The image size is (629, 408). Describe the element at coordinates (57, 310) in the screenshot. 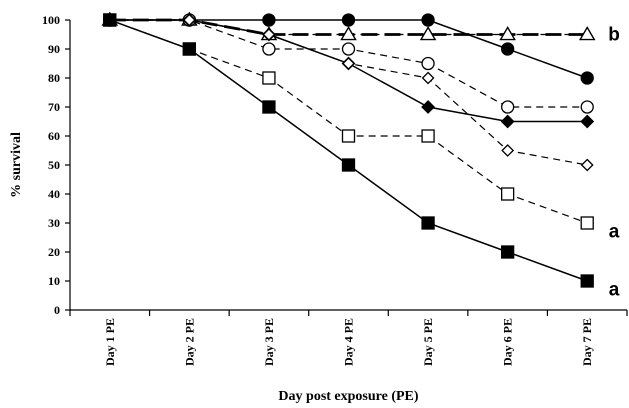

I see `y-tick-label: 0` at that location.